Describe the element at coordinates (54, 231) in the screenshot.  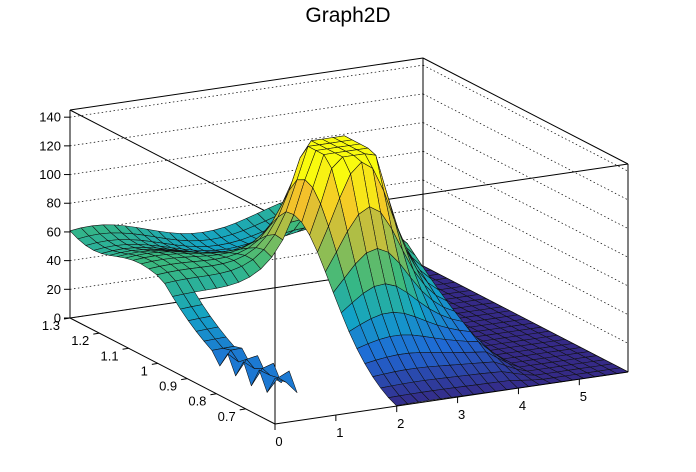
I see `z-tick-label: 60` at that location.